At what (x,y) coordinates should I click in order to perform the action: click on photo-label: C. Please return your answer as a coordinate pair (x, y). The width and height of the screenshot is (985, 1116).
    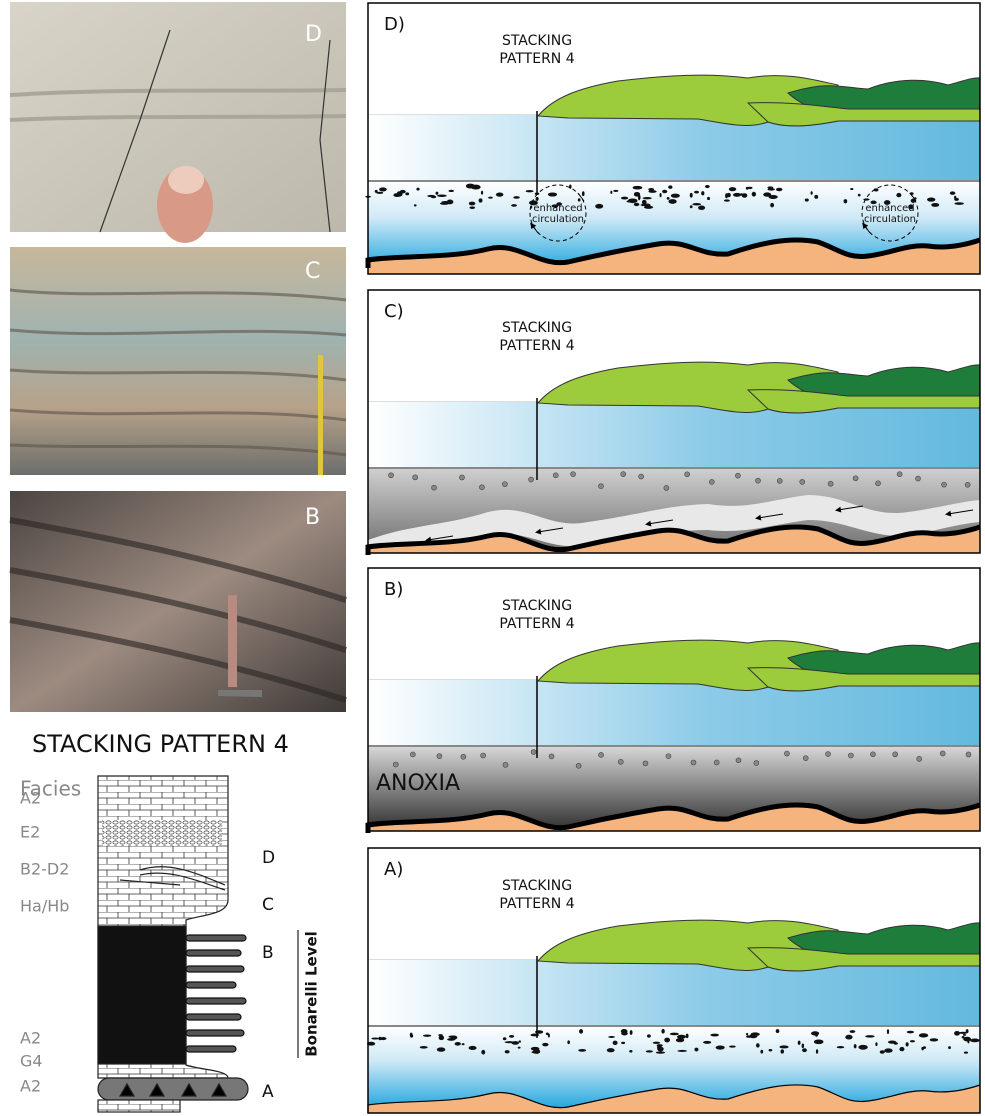
    Looking at the image, I should click on (312, 271).